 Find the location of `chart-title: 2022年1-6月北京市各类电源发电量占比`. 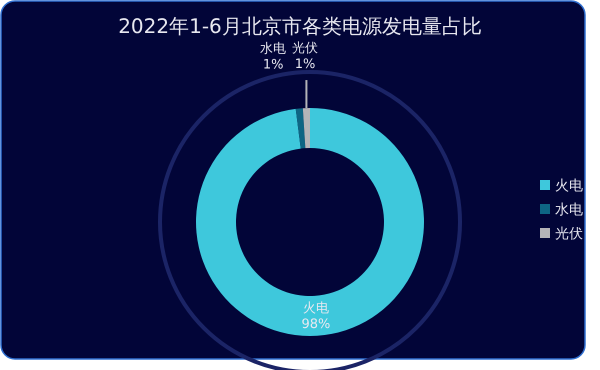

chart-title: 2022年1-6月北京市各类电源发电量占比 is located at coordinates (300, 26).